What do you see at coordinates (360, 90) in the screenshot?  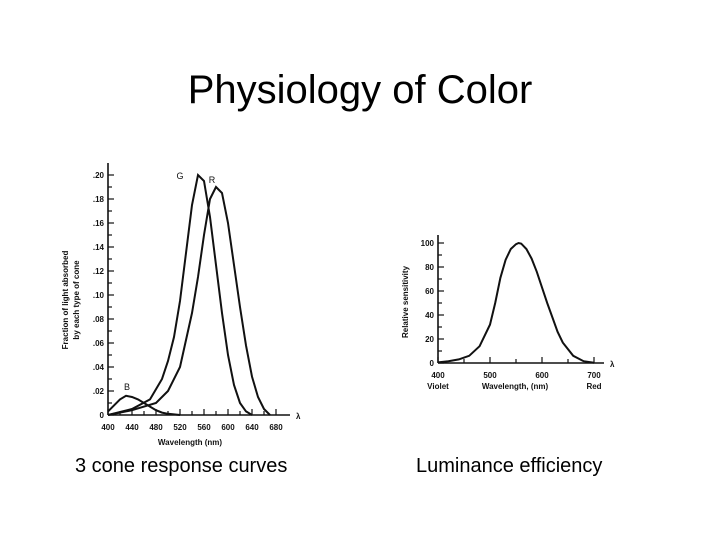 I see `slide-title: Physiology of Color` at bounding box center [360, 90].